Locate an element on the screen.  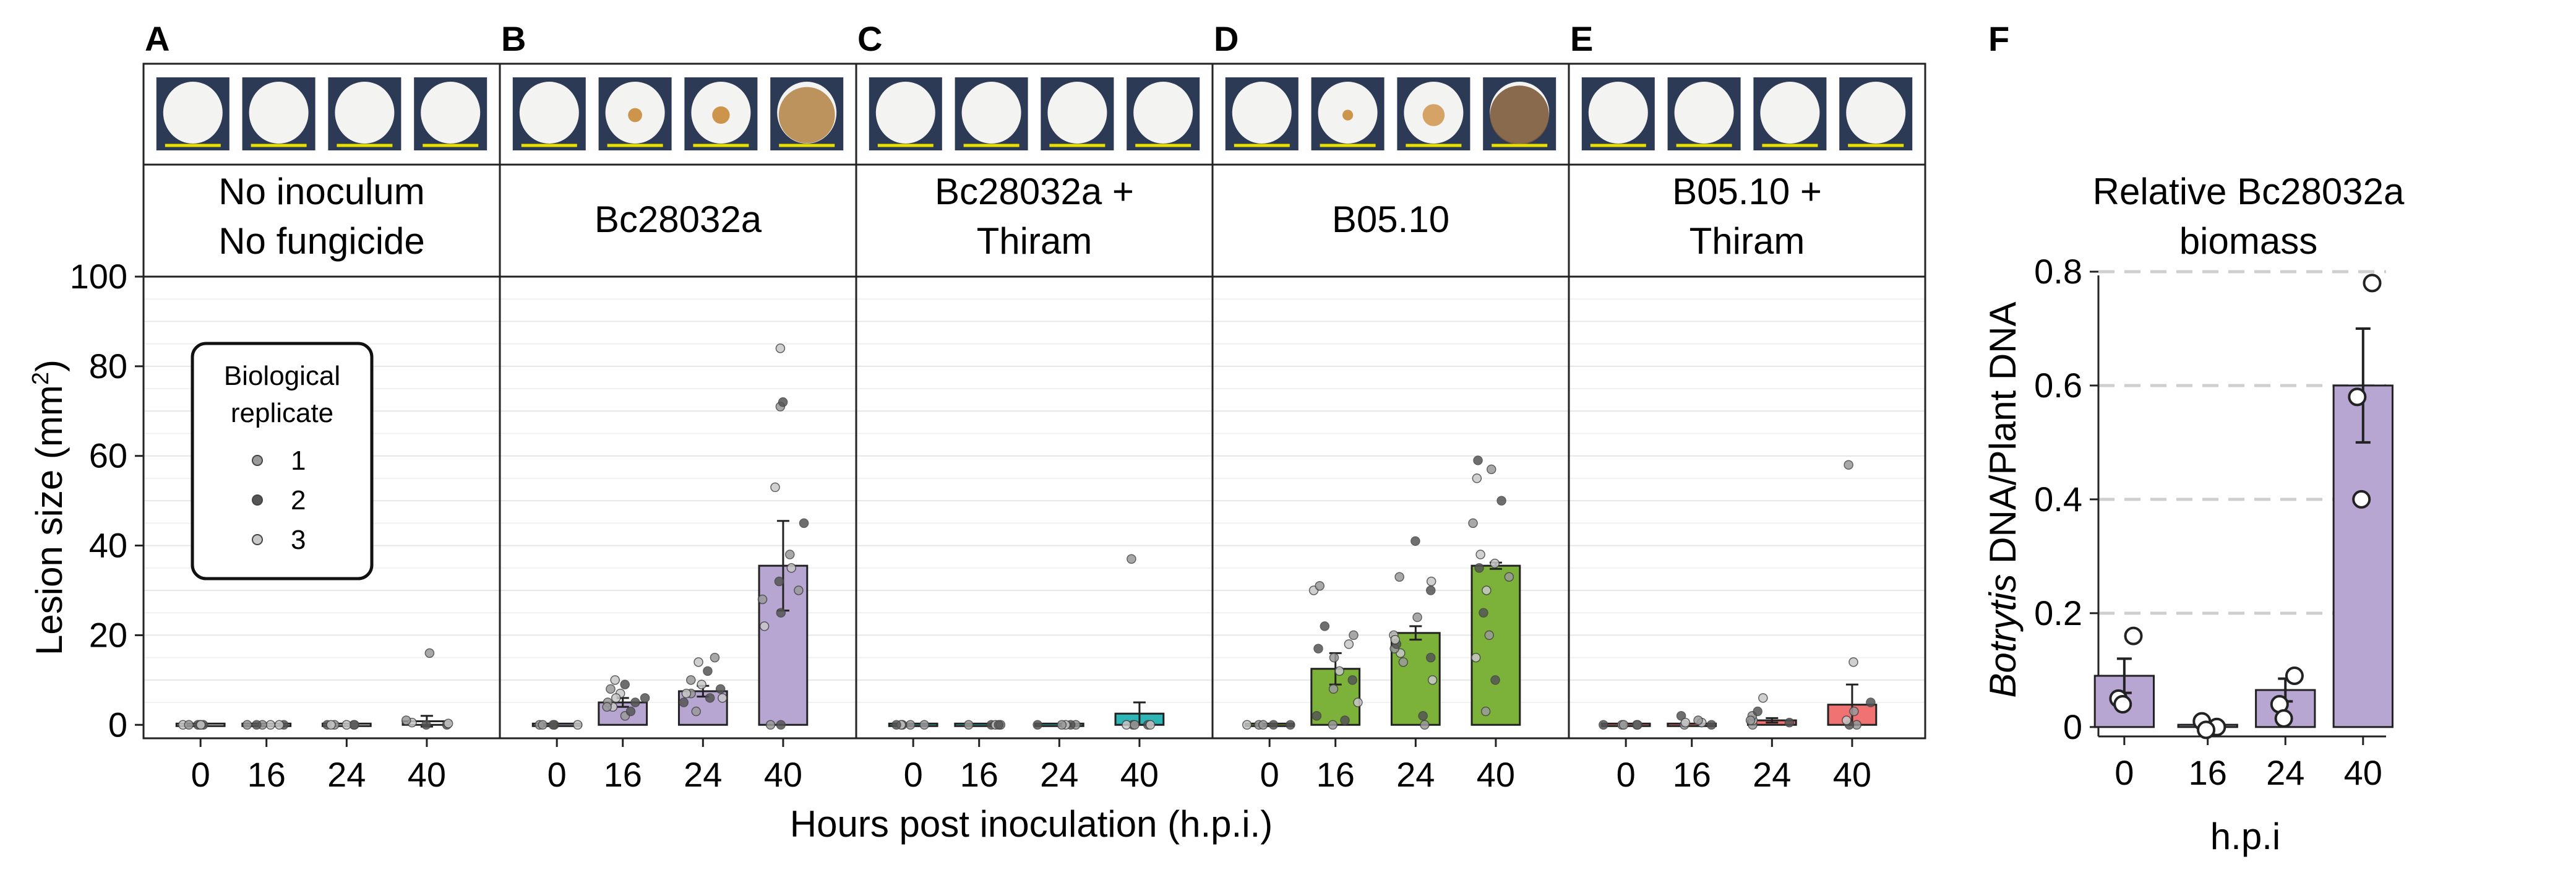
biomass-ylabel: Botrytis DNA/Plant DNA is located at coordinates (2003, 499).